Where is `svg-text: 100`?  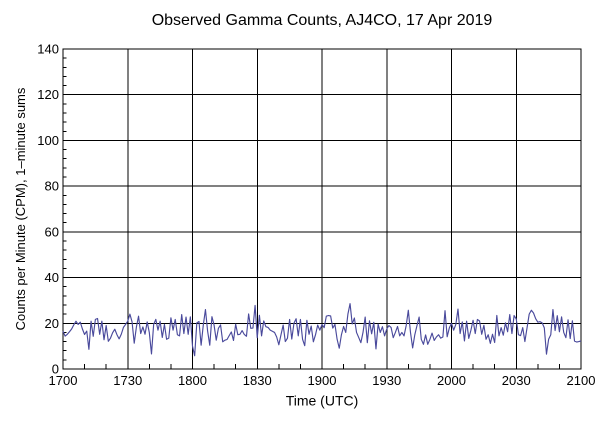
svg-text: 100 is located at coordinates (48, 140).